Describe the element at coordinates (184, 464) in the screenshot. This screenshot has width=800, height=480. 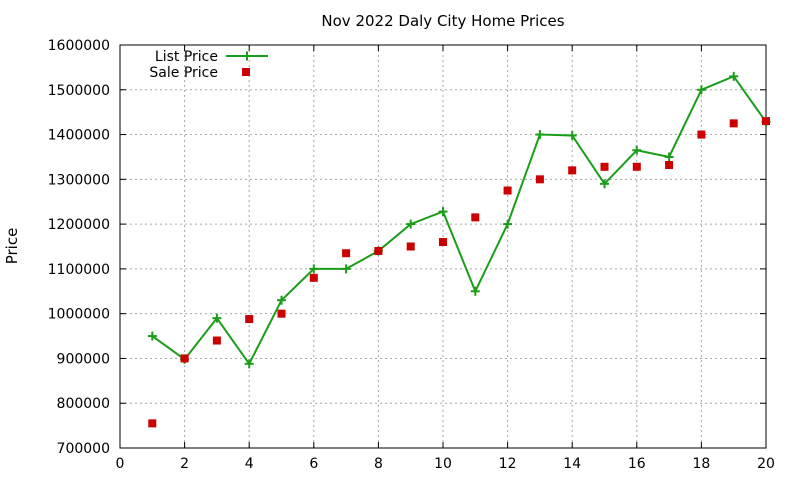
I see `x-tick-label: 2` at that location.